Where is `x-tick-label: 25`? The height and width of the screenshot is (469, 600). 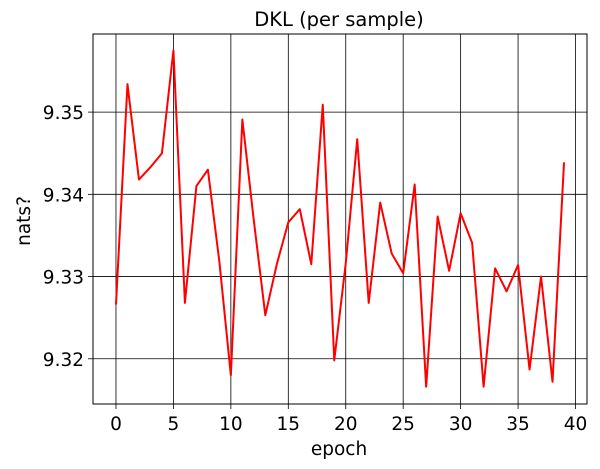
x-tick-label: 25 is located at coordinates (403, 424).